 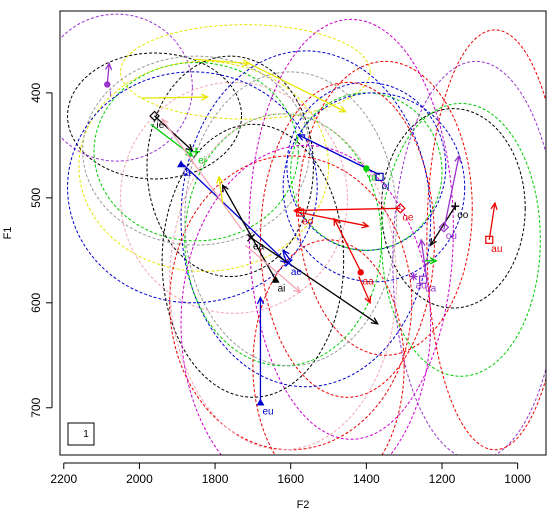 I want to click on point-ie, so click(x=154, y=116).